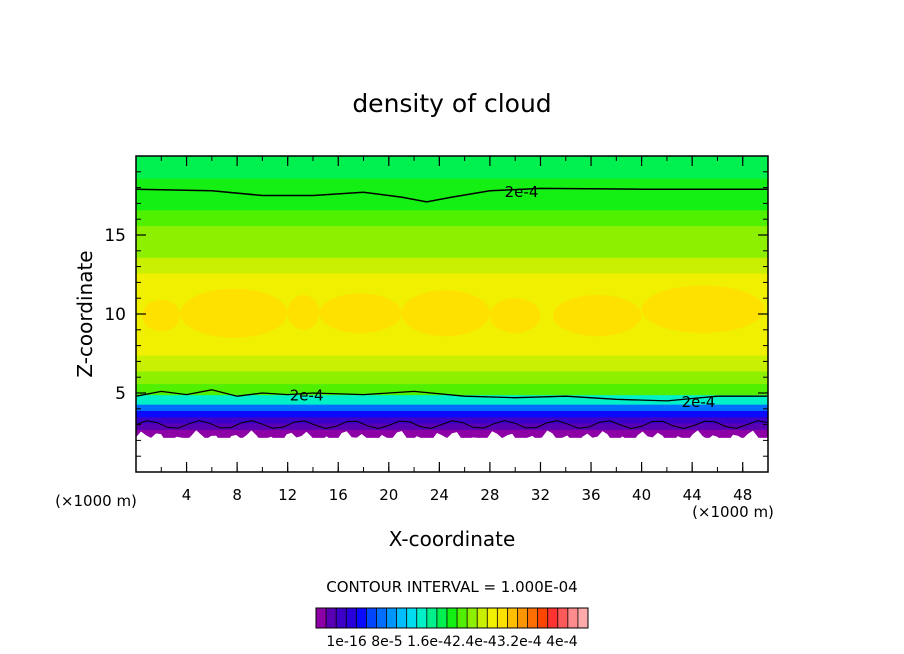 The height and width of the screenshot is (654, 904). Describe the element at coordinates (452, 449) in the screenshot. I see `cloud-base-edge` at that location.